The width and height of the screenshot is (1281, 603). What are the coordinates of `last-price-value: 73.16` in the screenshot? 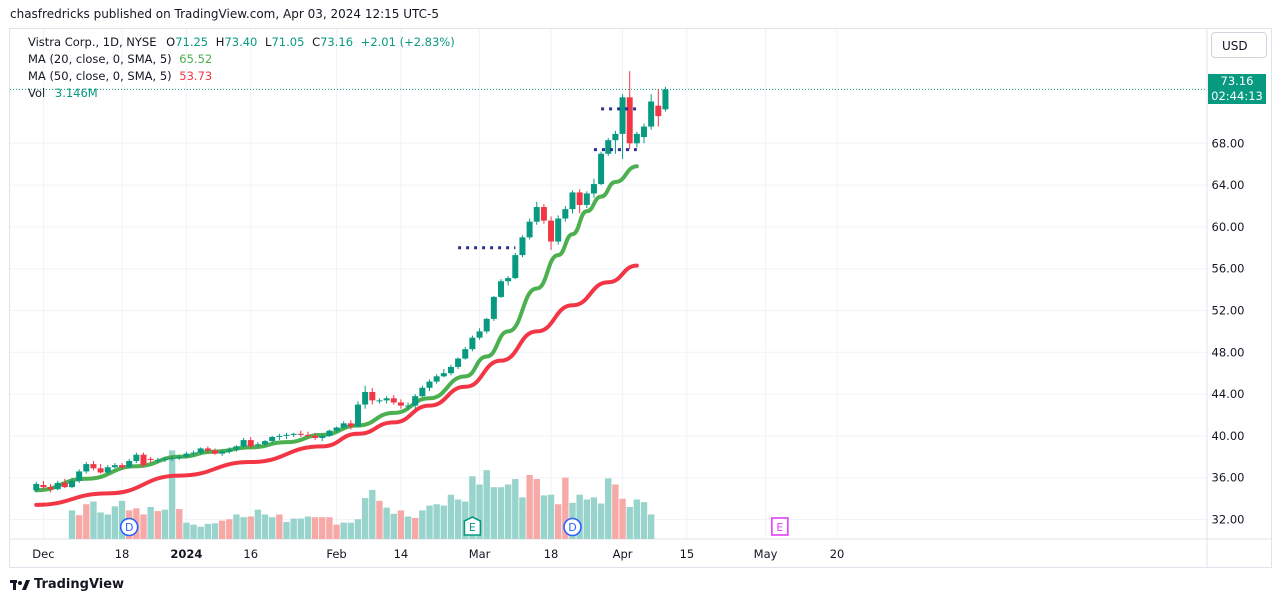 It's located at (1237, 81).